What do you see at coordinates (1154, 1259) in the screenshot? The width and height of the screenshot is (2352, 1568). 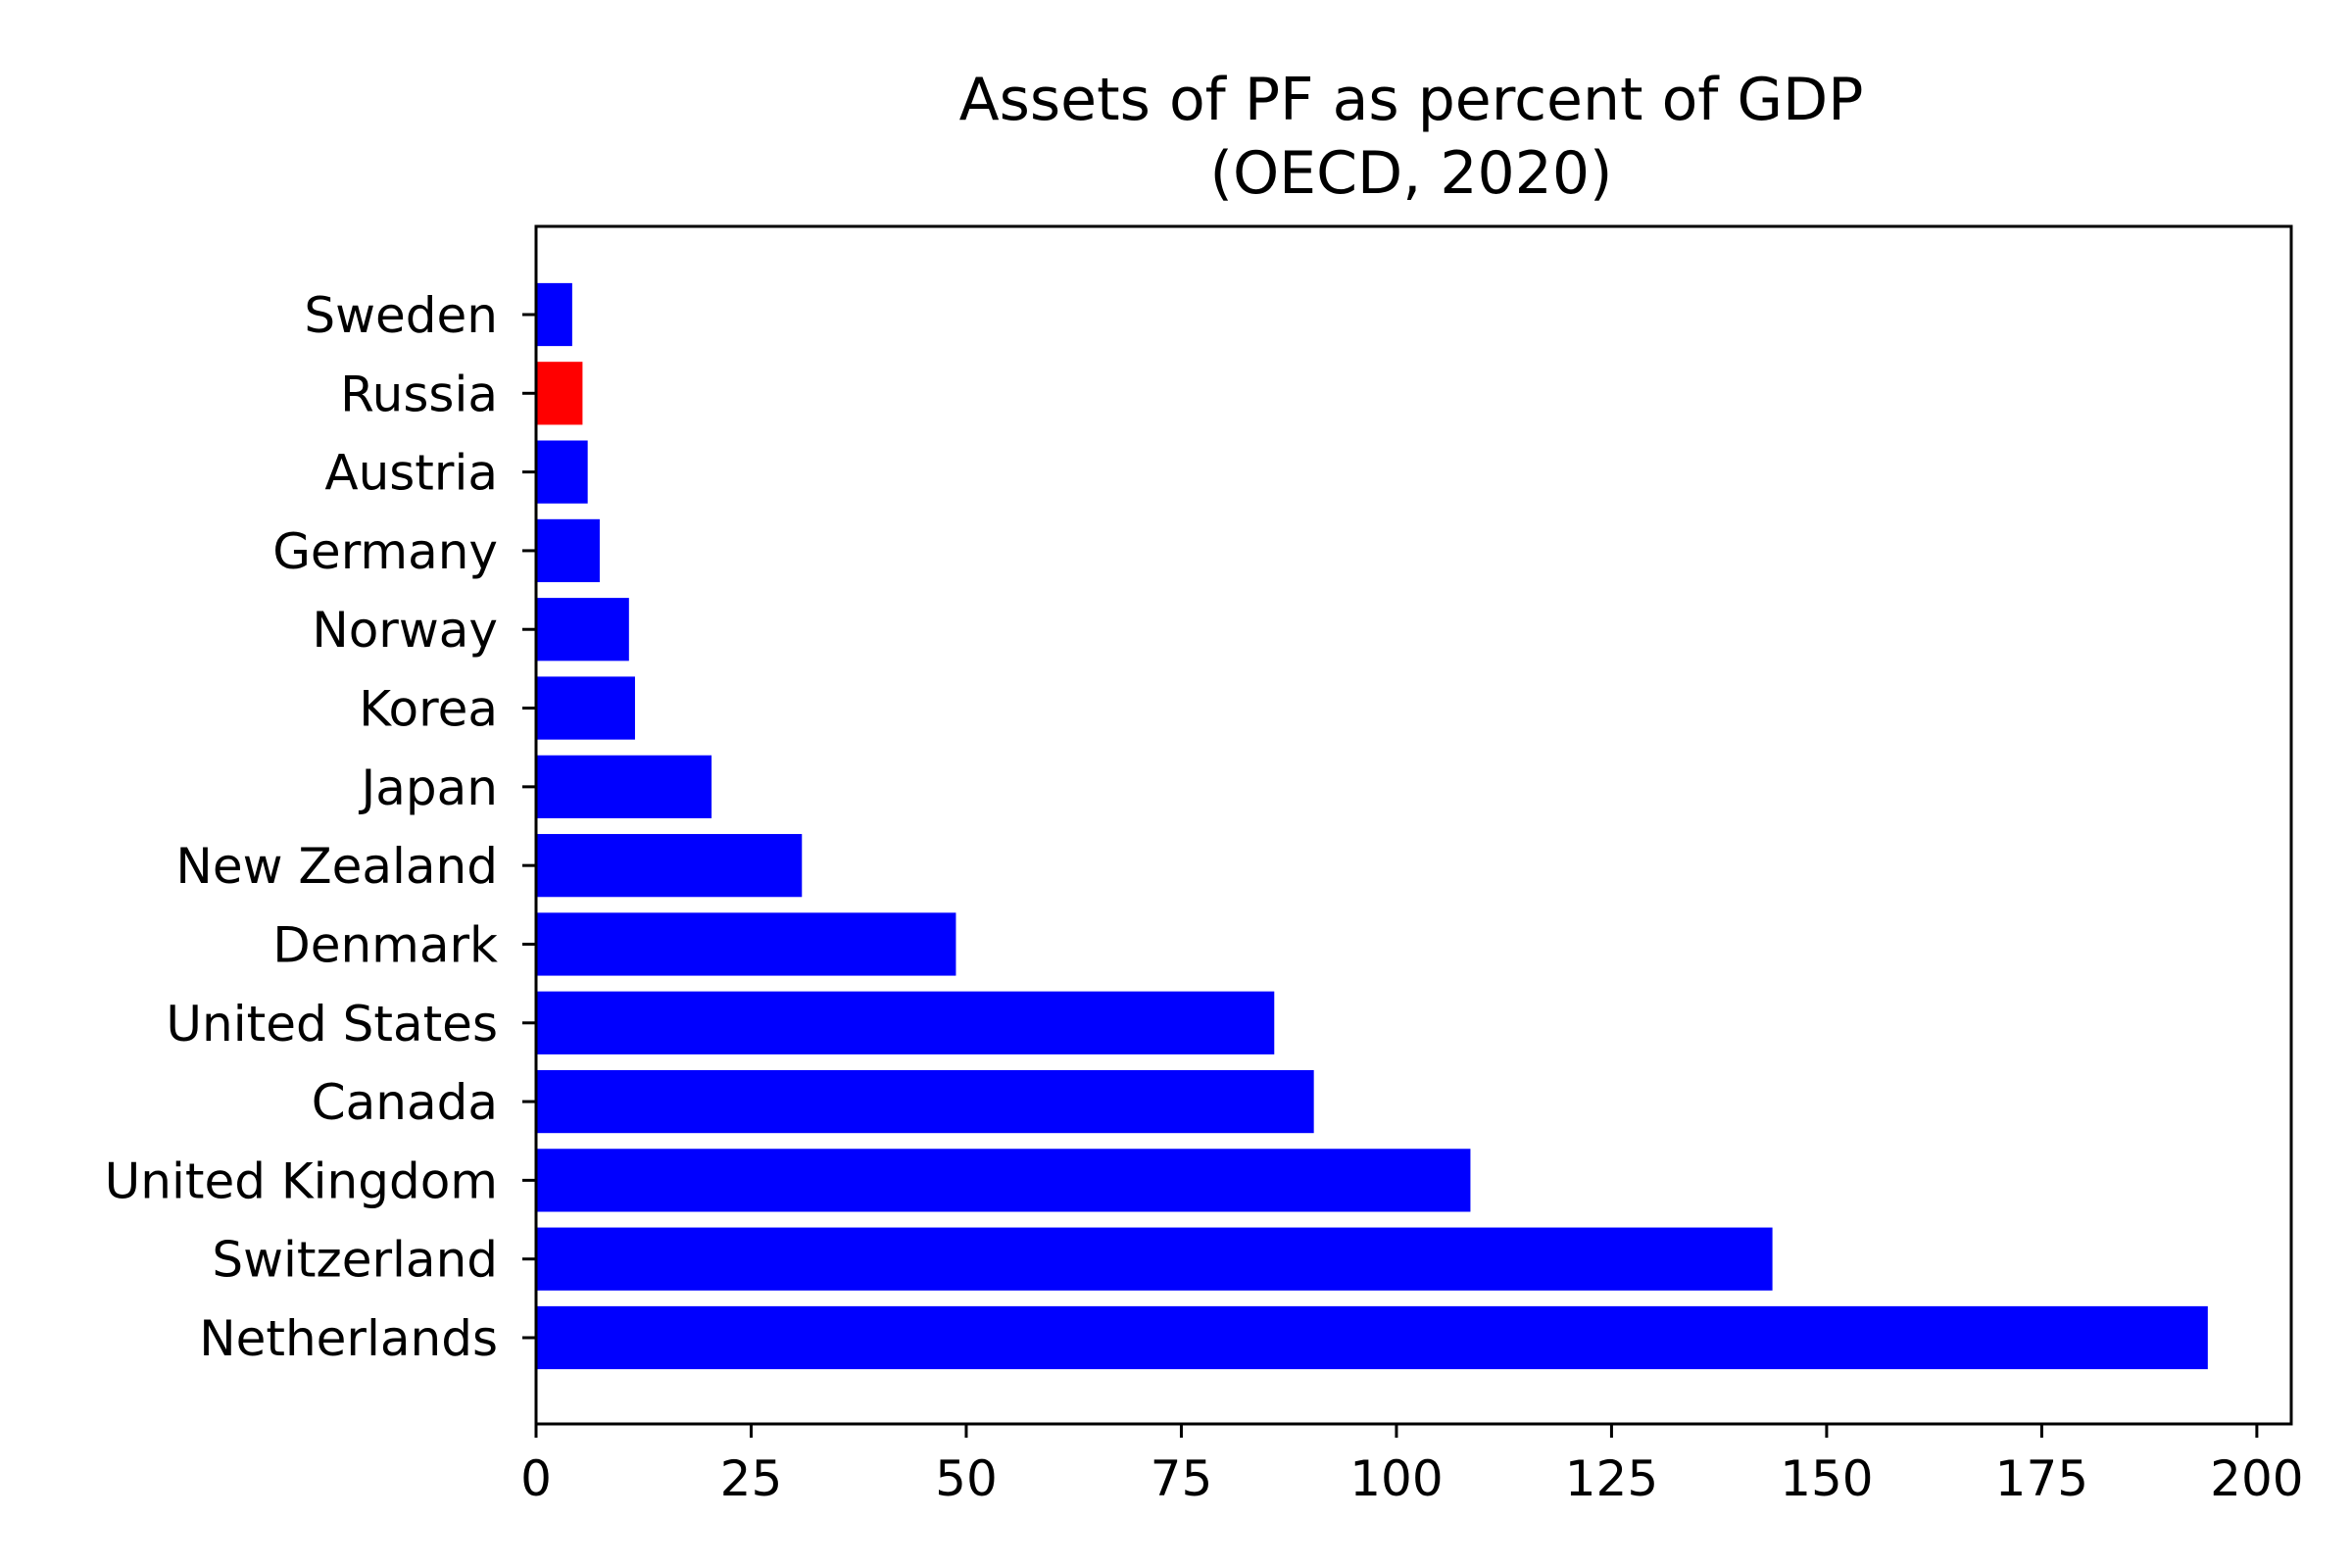 I see `bar-switzerland` at bounding box center [1154, 1259].